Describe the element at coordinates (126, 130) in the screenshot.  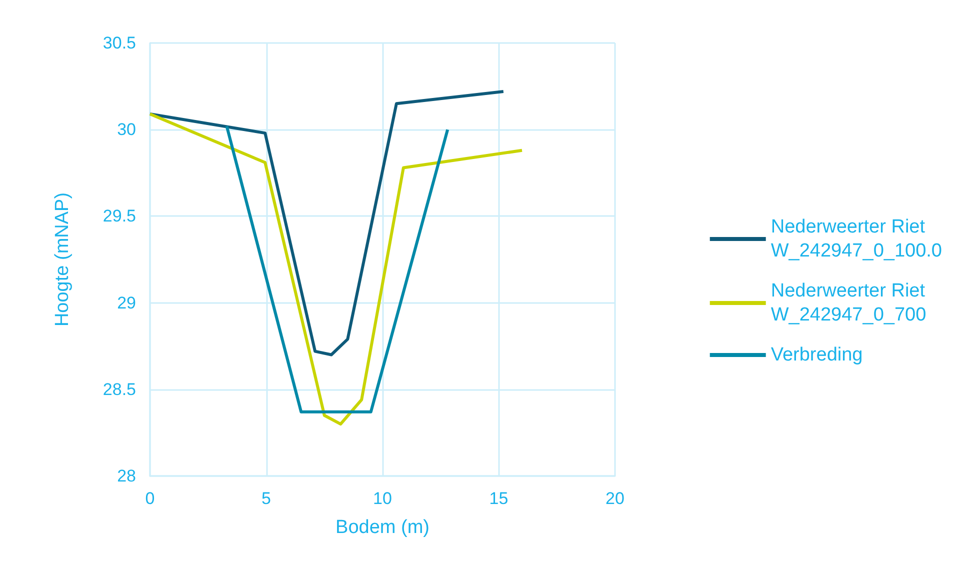
I see `y-tick-label: 30` at that location.